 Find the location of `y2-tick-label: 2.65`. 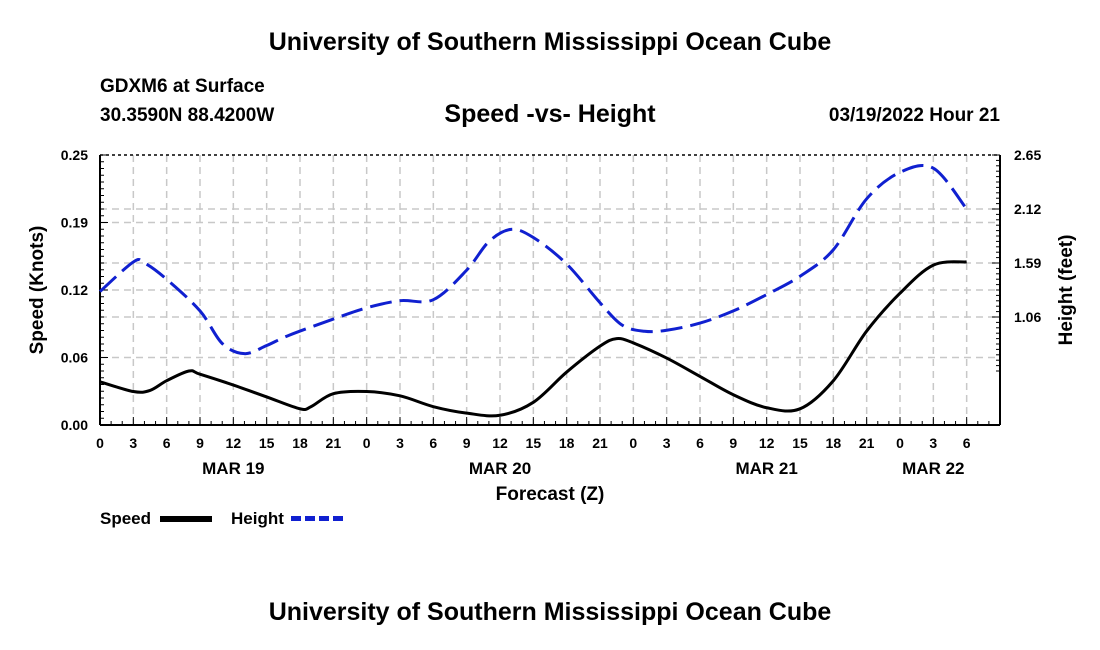

y2-tick-label: 2.65 is located at coordinates (1027, 155).